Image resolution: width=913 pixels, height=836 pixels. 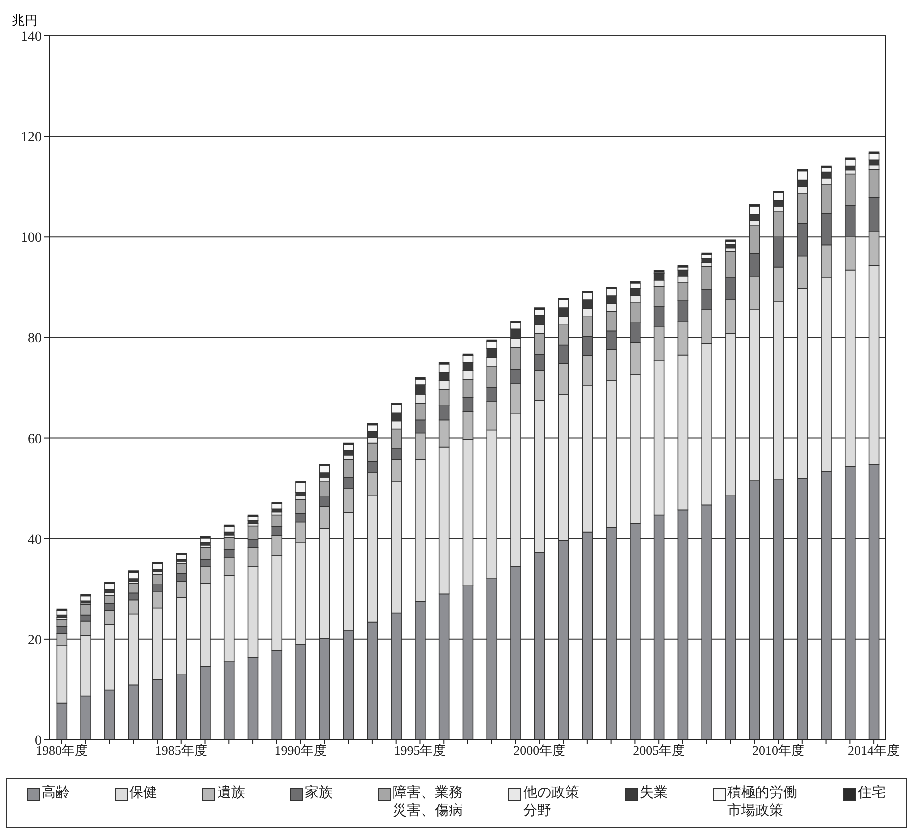 What do you see at coordinates (551, 803) in the screenshot?
I see `legend-label: 他の政策分野` at bounding box center [551, 803].